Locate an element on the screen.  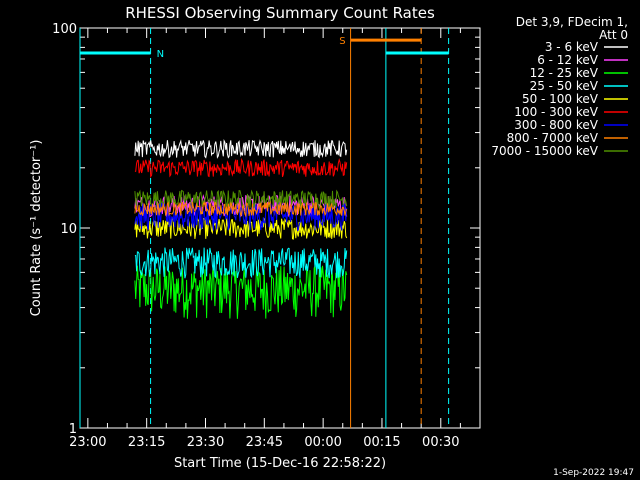
x-tick-label: 23:15 is located at coordinates (146, 442).